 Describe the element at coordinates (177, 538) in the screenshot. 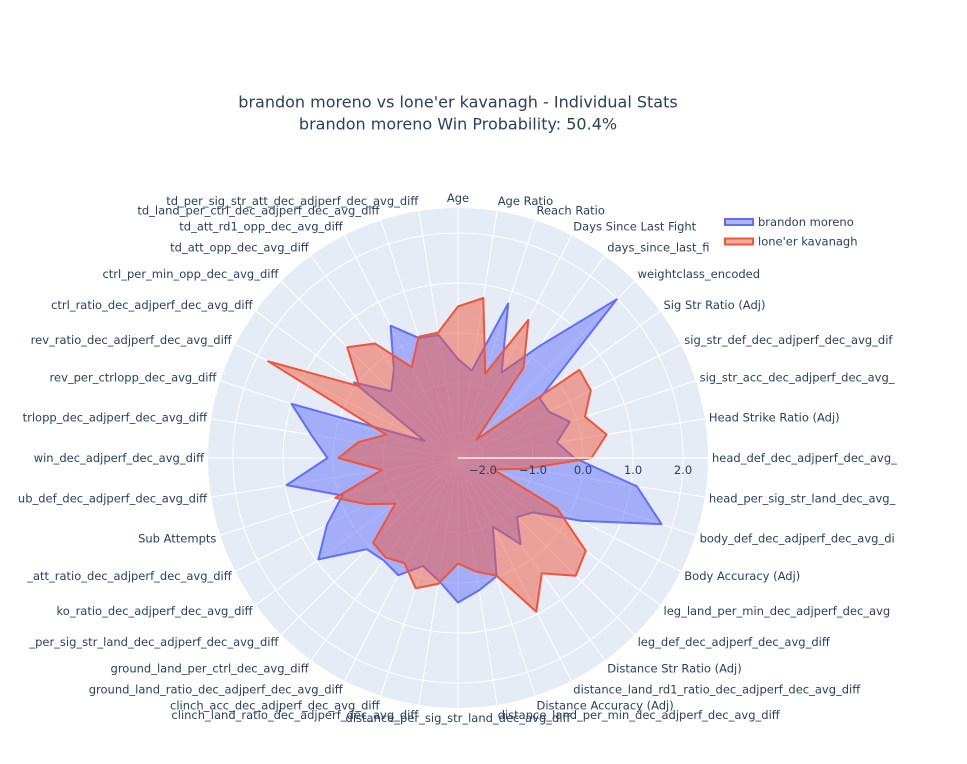

I see `angular-category-label: Sub Attempts` at that location.